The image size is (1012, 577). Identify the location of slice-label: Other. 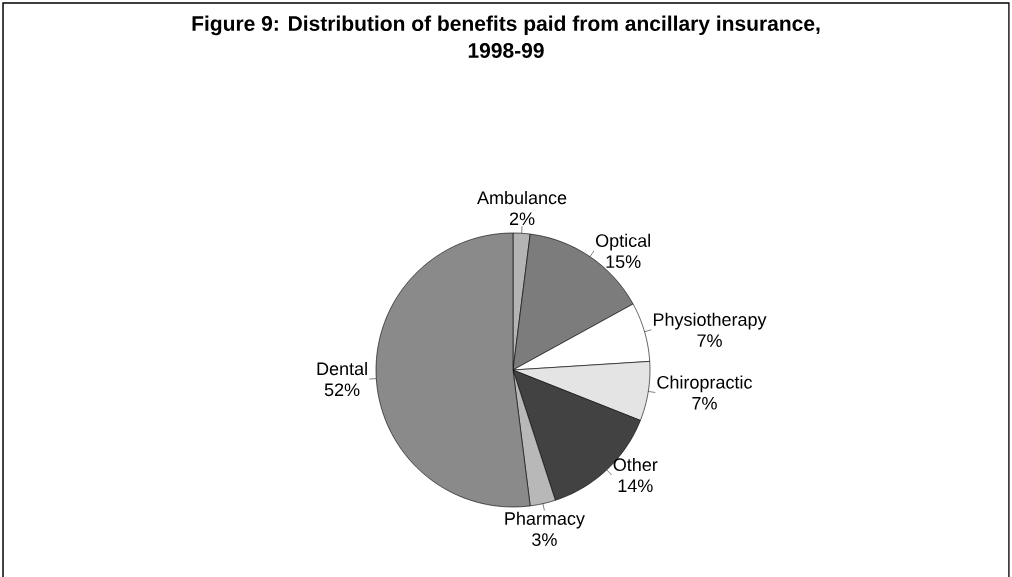
(635, 464).